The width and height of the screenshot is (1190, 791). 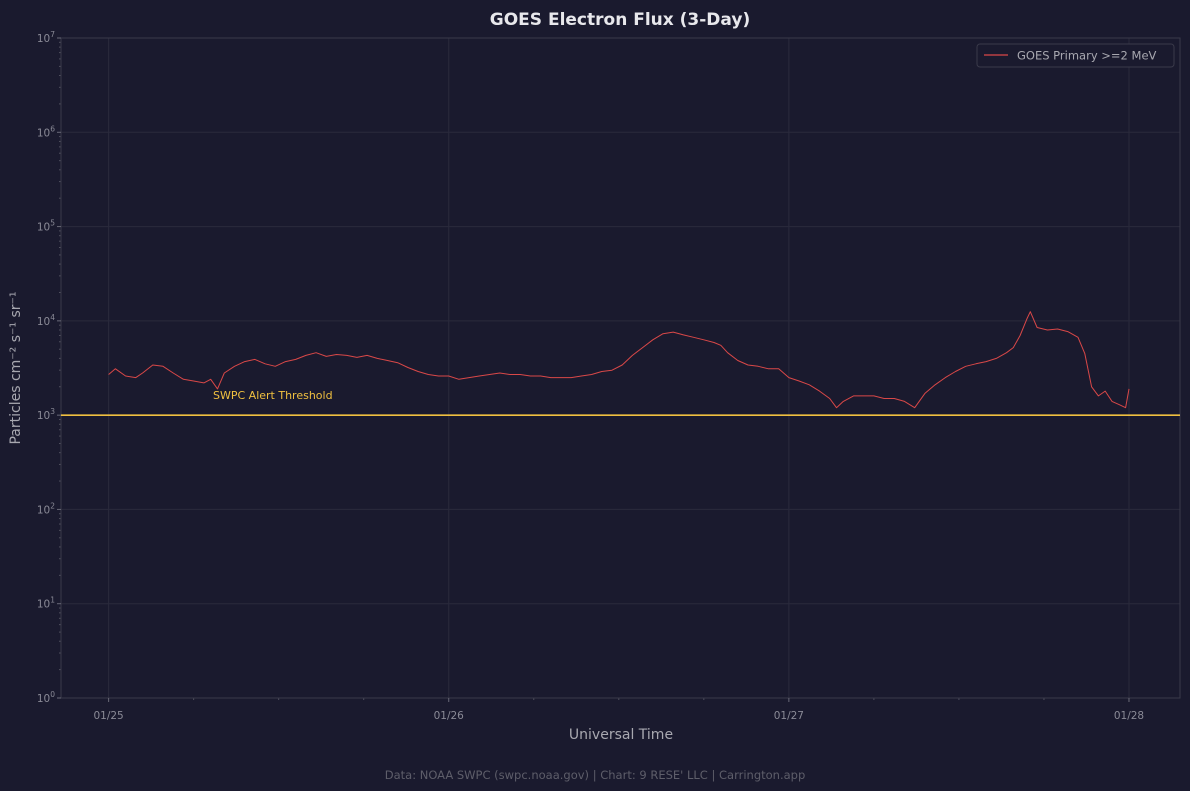 I want to click on y-tick-exponent: 0, so click(x=52, y=694).